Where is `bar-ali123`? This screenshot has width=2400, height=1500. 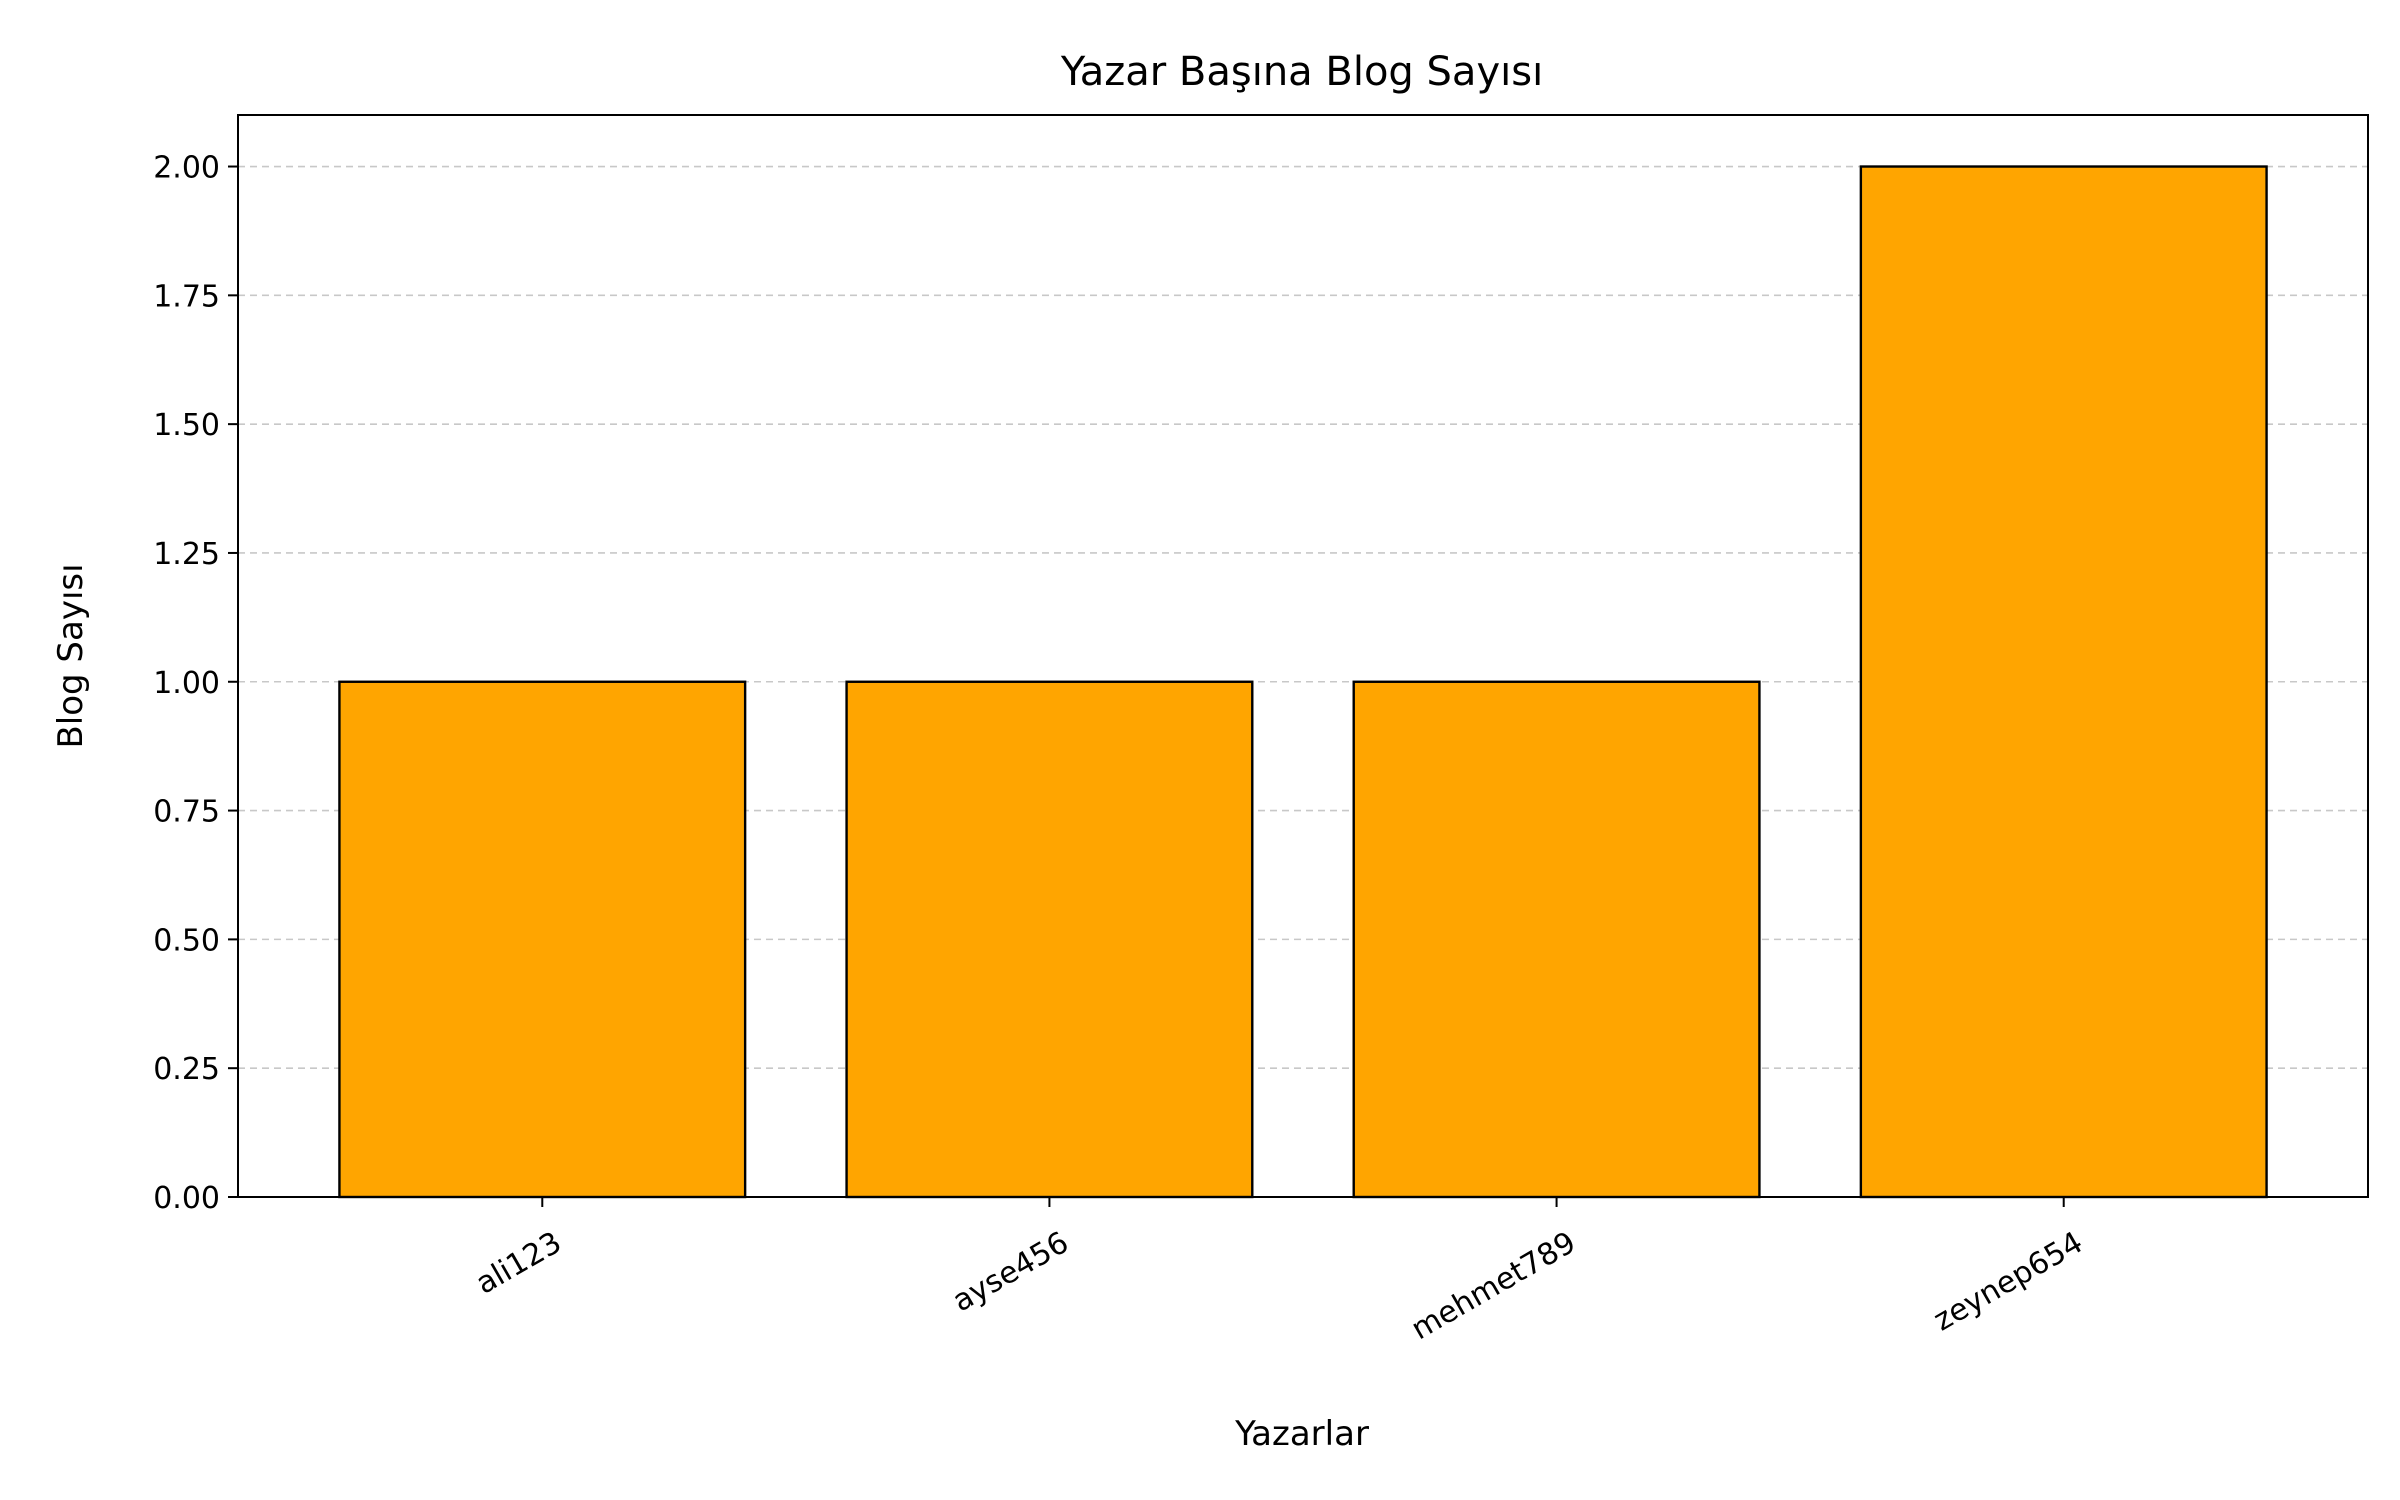 bar-ali123 is located at coordinates (542, 939).